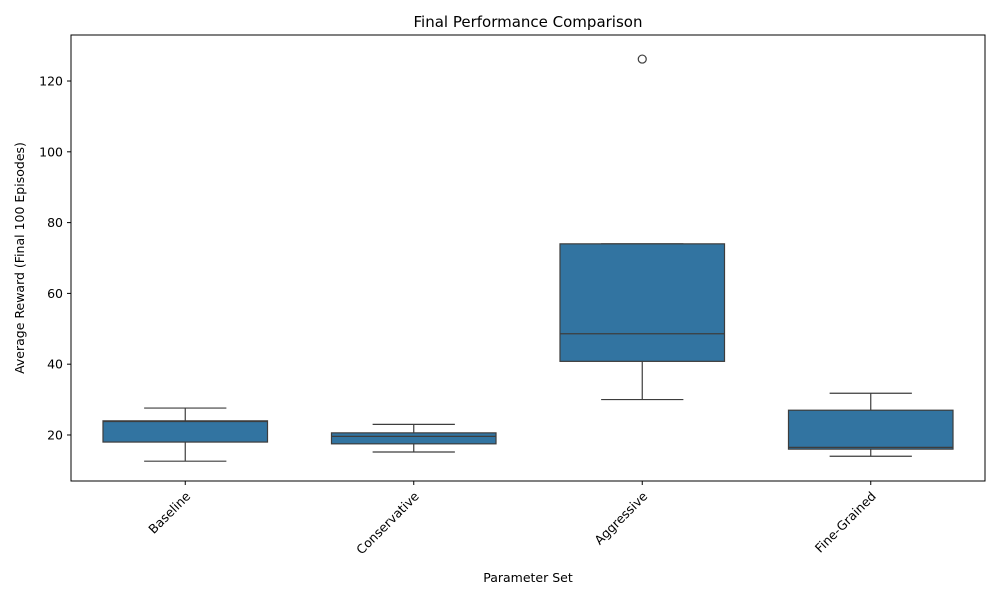 The height and width of the screenshot is (600, 1000). Describe the element at coordinates (169, 512) in the screenshot. I see `x-tick-label: Baseline` at that location.